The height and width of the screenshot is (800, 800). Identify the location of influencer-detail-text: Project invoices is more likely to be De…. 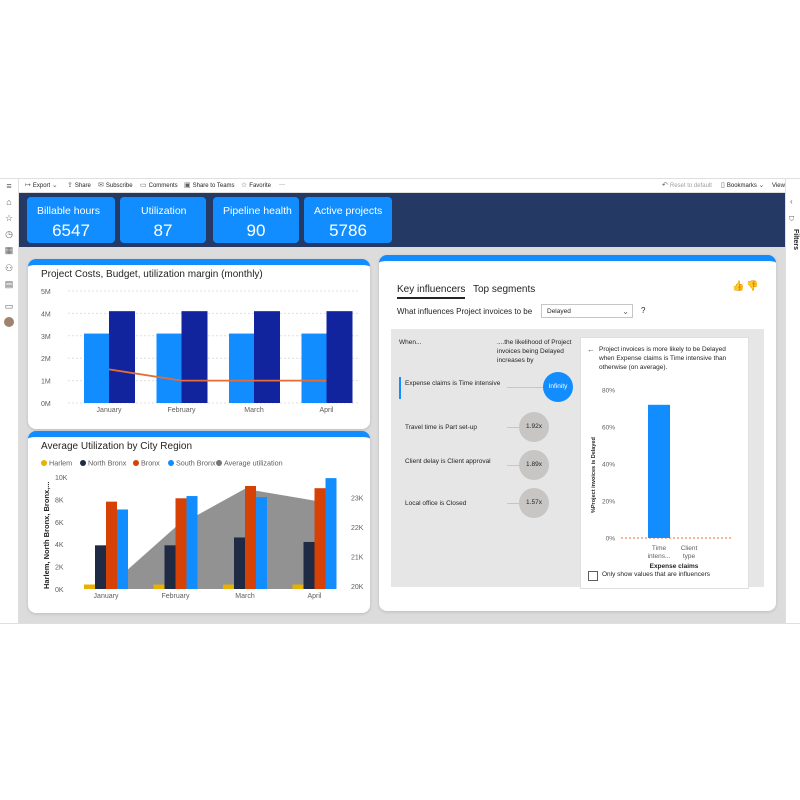
(663, 358).